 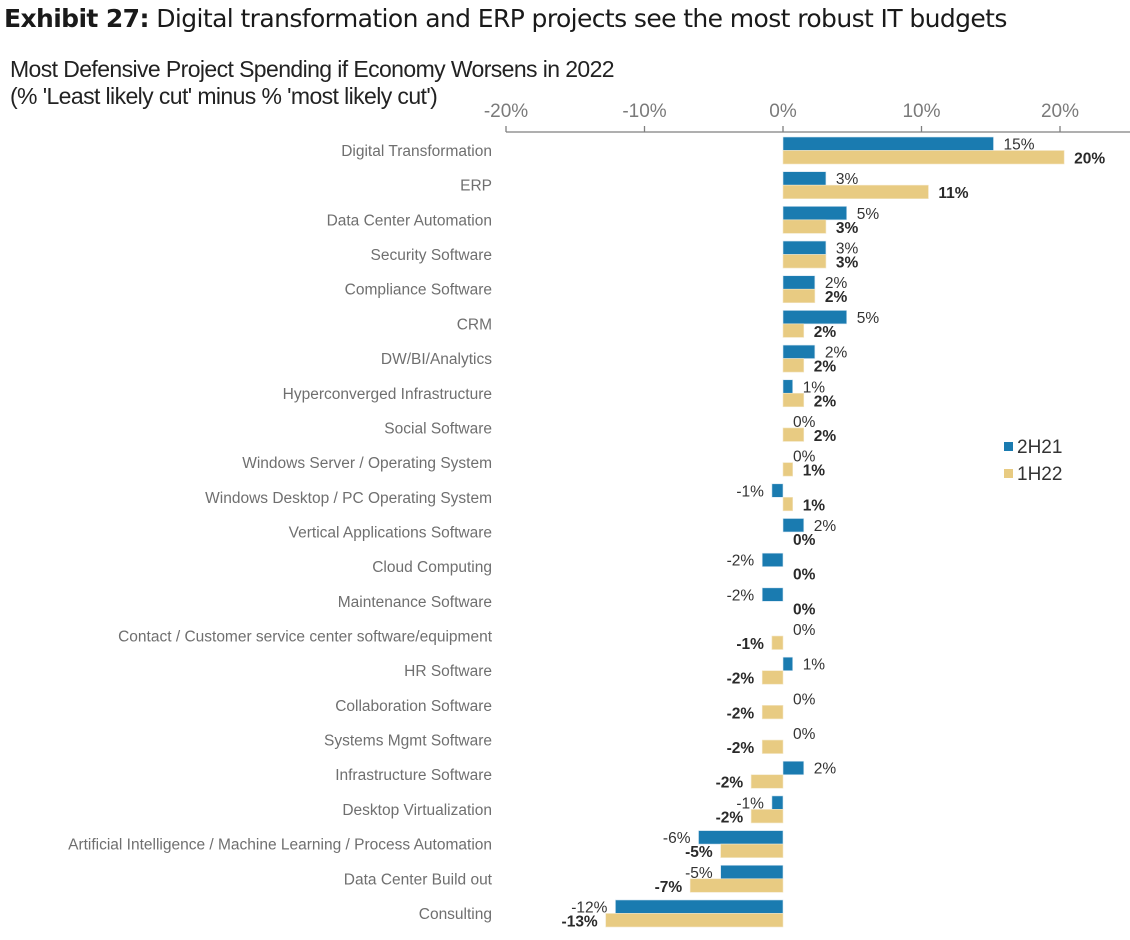 What do you see at coordinates (1039, 474) in the screenshot?
I see `legend-label-1h22: 1H22` at bounding box center [1039, 474].